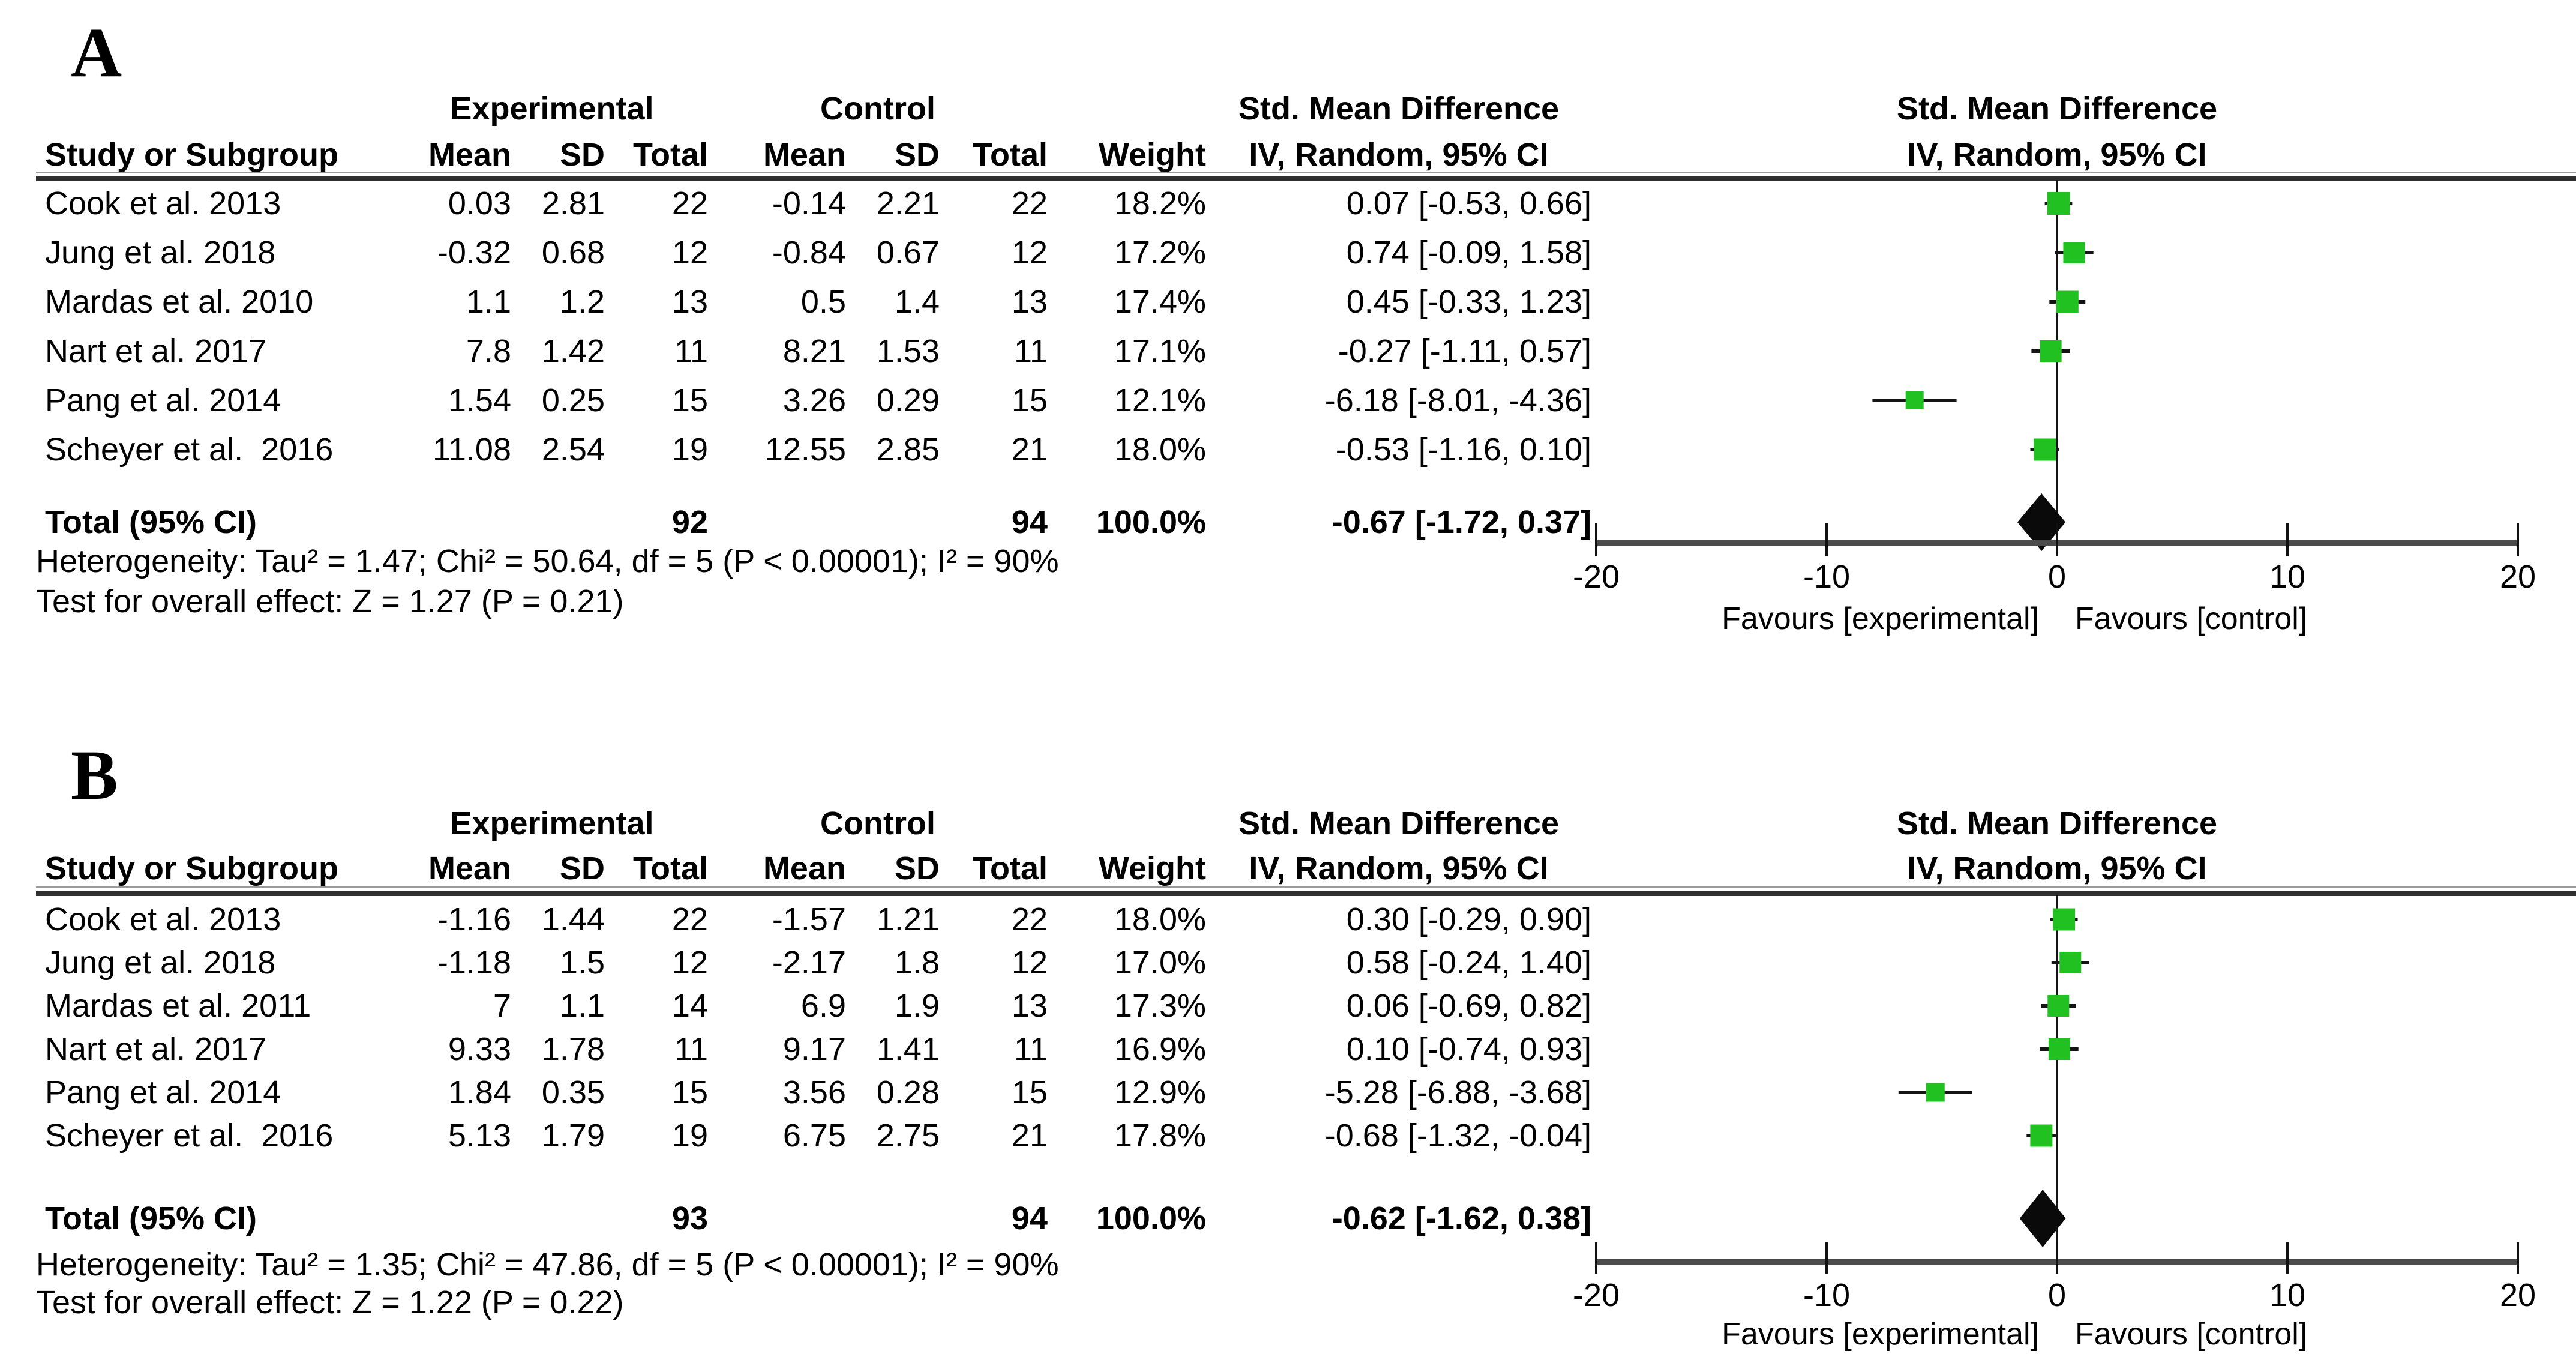  Describe the element at coordinates (804, 868) in the screenshot. I see `col-header-ctl_mean-b: Mean` at that location.